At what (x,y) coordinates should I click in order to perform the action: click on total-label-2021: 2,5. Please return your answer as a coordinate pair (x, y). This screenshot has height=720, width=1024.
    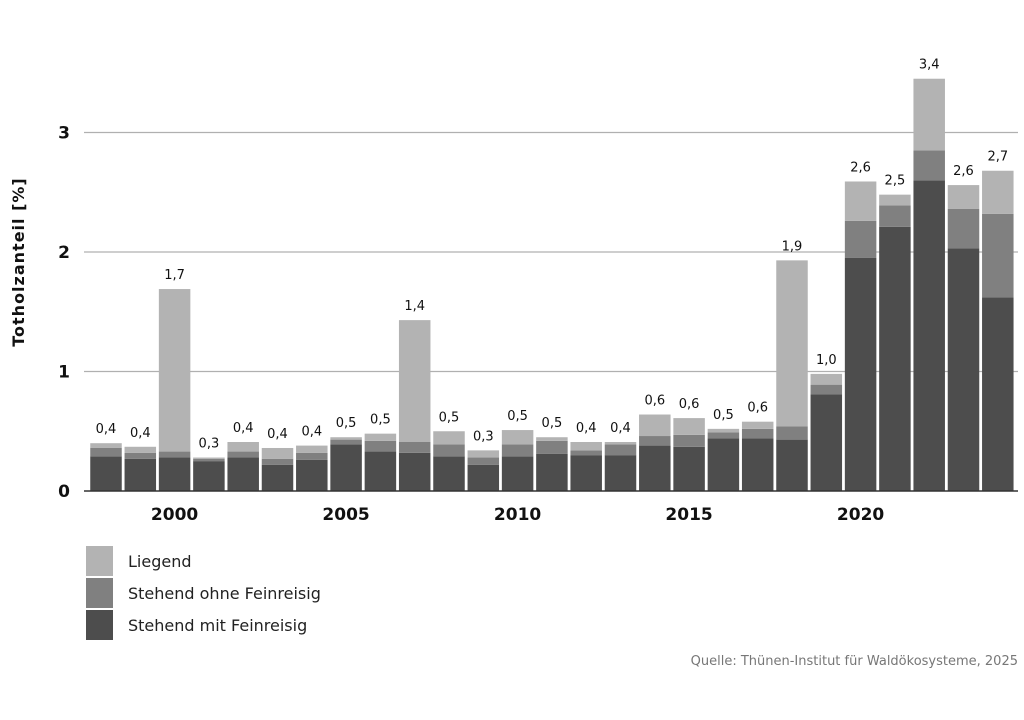
    Looking at the image, I should click on (895, 181).